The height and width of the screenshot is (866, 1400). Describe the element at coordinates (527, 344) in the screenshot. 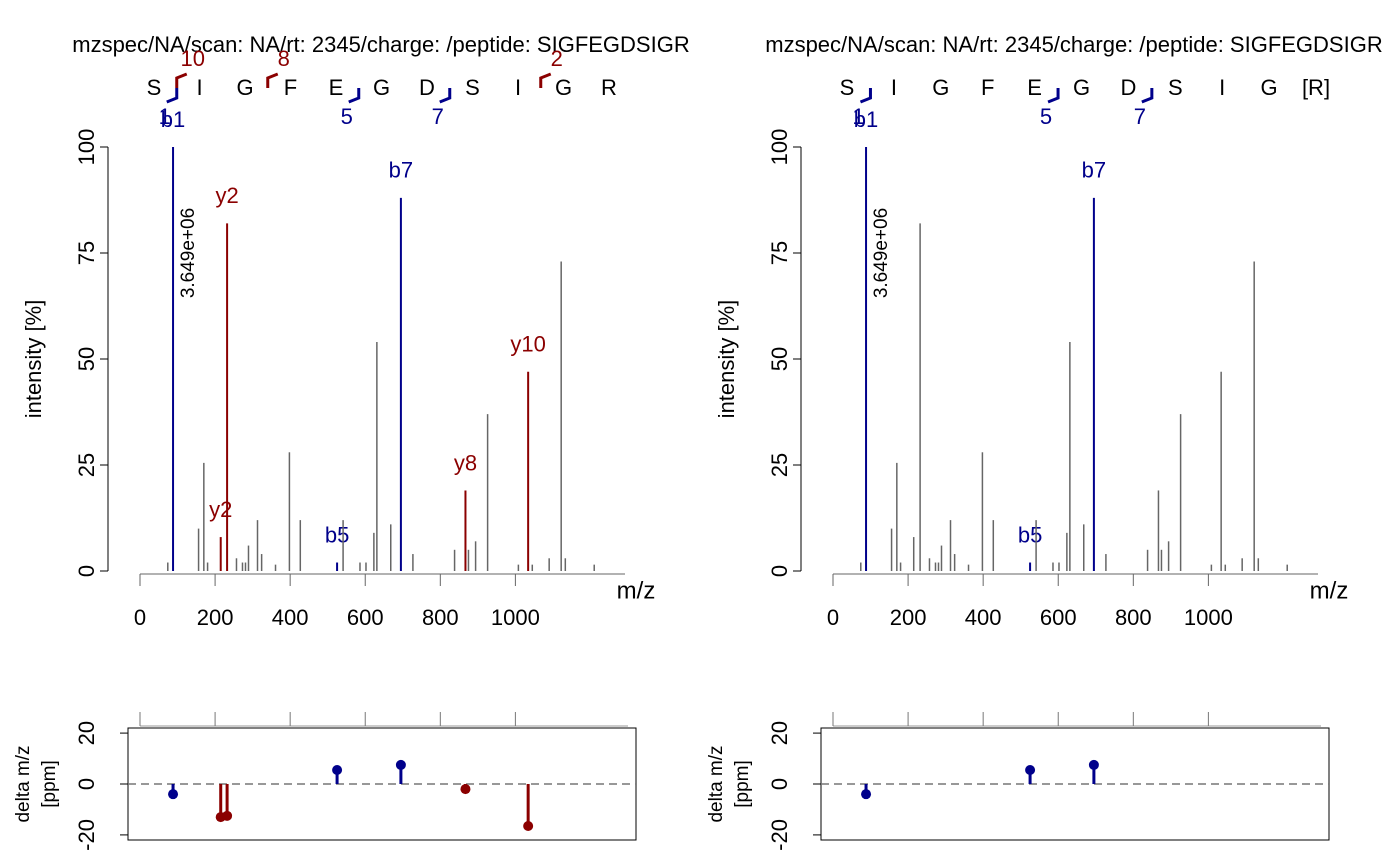

I see `ion-label: y10` at that location.